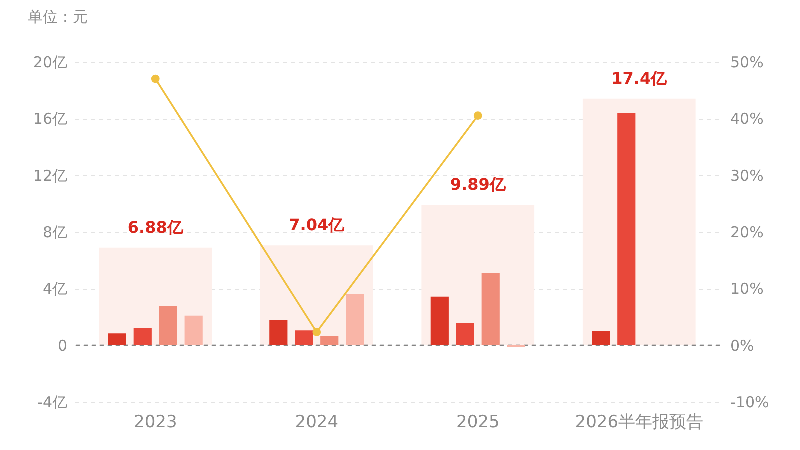  Describe the element at coordinates (156, 227) in the screenshot. I see `data-label: 6.88亿` at that location.